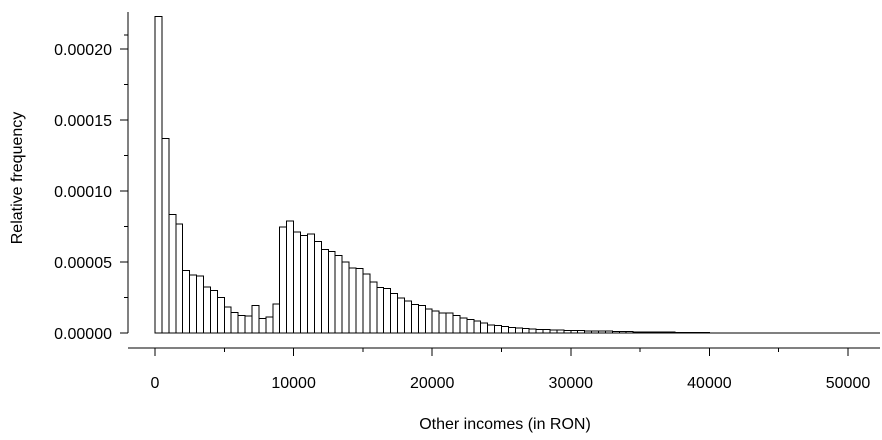 Image resolution: width=882 pixels, height=440 pixels. Describe the element at coordinates (505, 424) in the screenshot. I see `x-axis-title: Other incomes (in RON)` at that location.